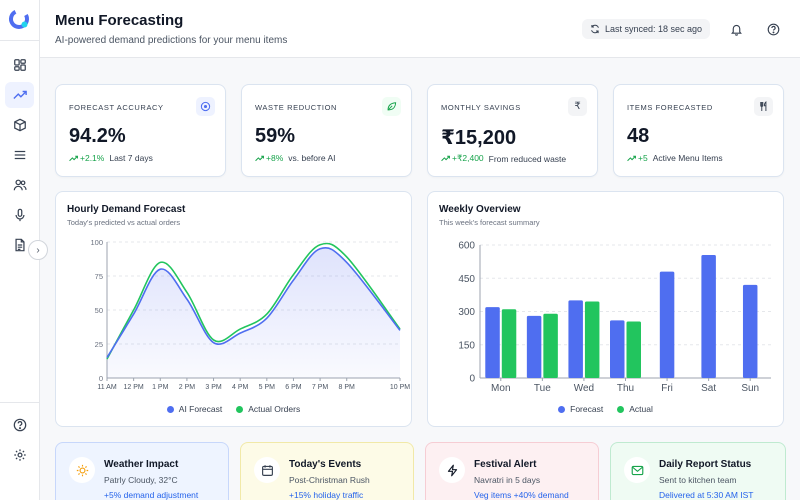 Image resolution: width=800 pixels, height=500 pixels. I want to click on info-detail: Navratri in 5 days, so click(507, 480).